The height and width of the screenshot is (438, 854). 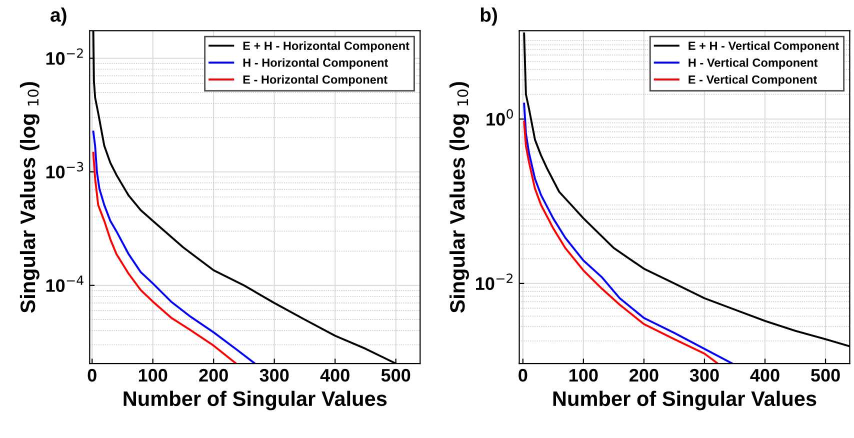 What do you see at coordinates (499, 117) in the screenshot?
I see `y-tick-label: 10$^{0}$` at bounding box center [499, 117].